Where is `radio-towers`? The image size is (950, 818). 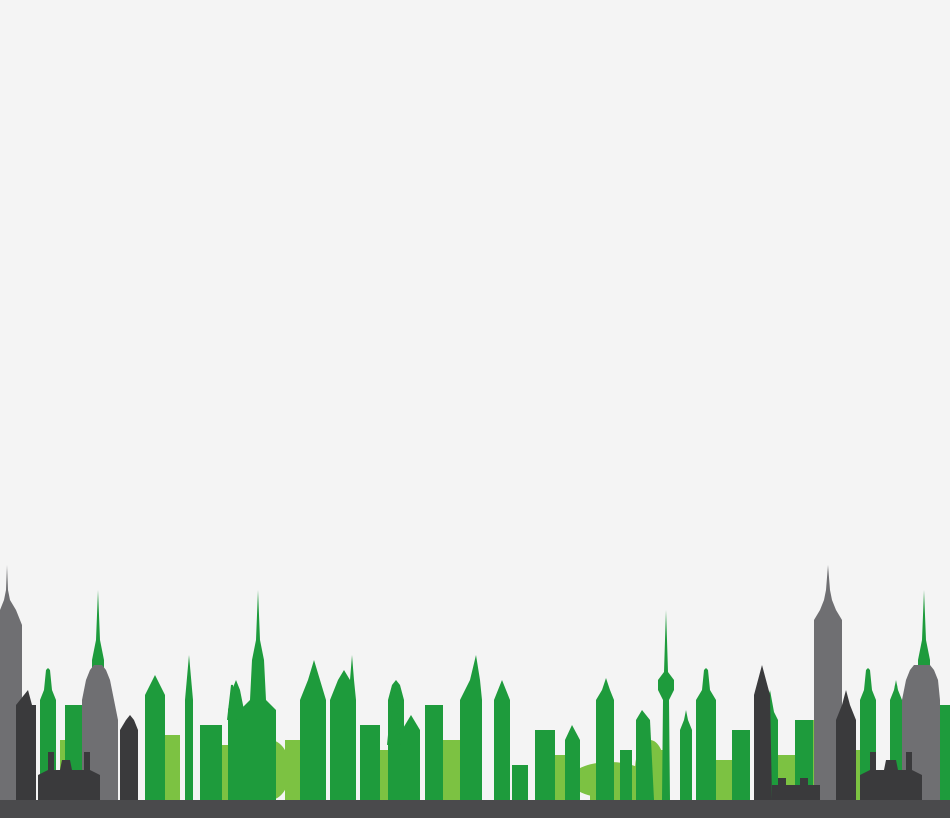
radio-towers is located at coordinates (564, 715).